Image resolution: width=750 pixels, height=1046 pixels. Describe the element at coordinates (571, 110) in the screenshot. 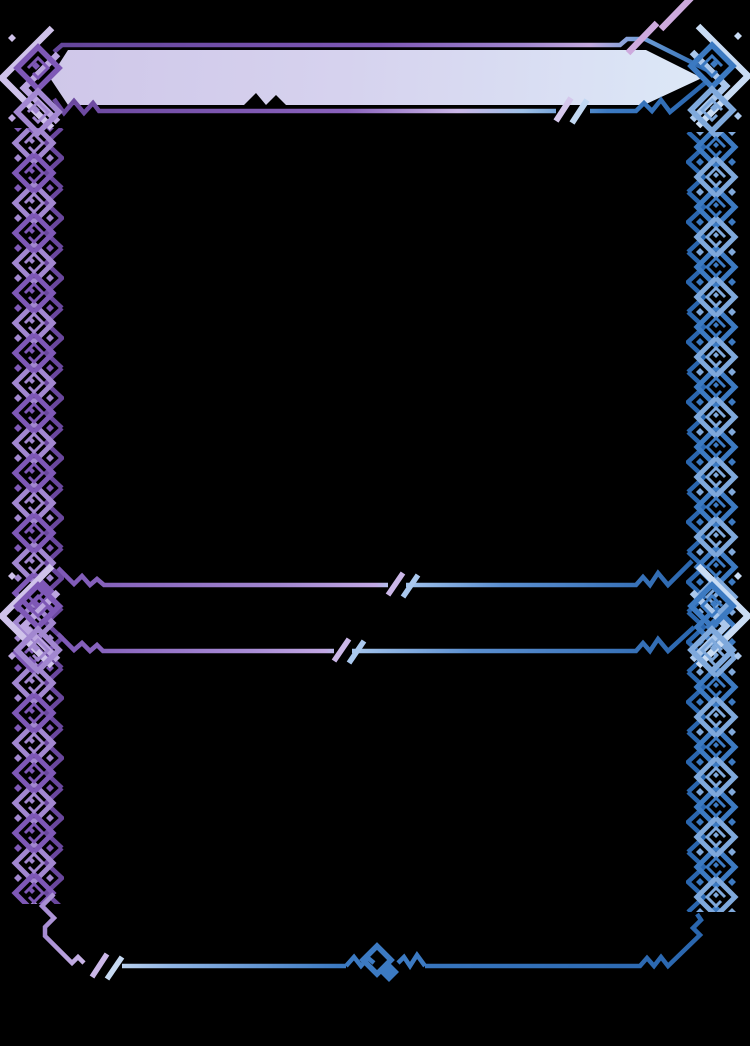

I see `banner-break-ticks` at that location.